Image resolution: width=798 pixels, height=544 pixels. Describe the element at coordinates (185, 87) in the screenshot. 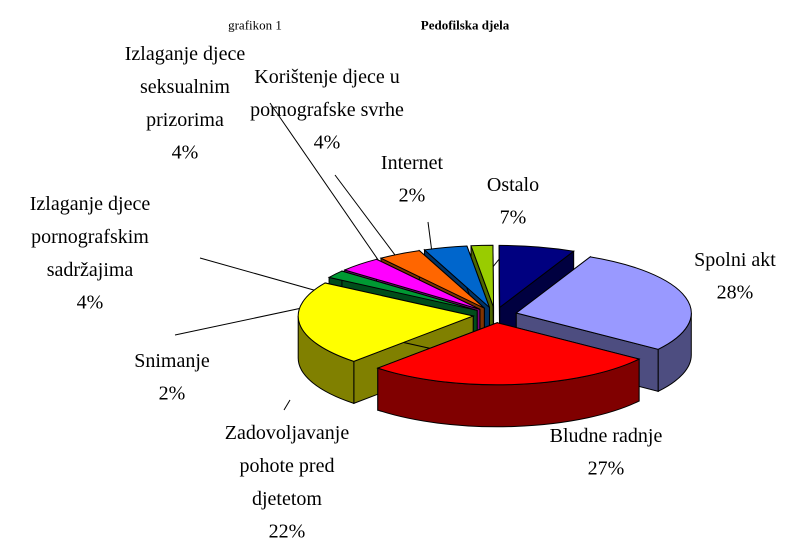

I see `category-label: Izlaganje djece seksualnim prizorima` at that location.